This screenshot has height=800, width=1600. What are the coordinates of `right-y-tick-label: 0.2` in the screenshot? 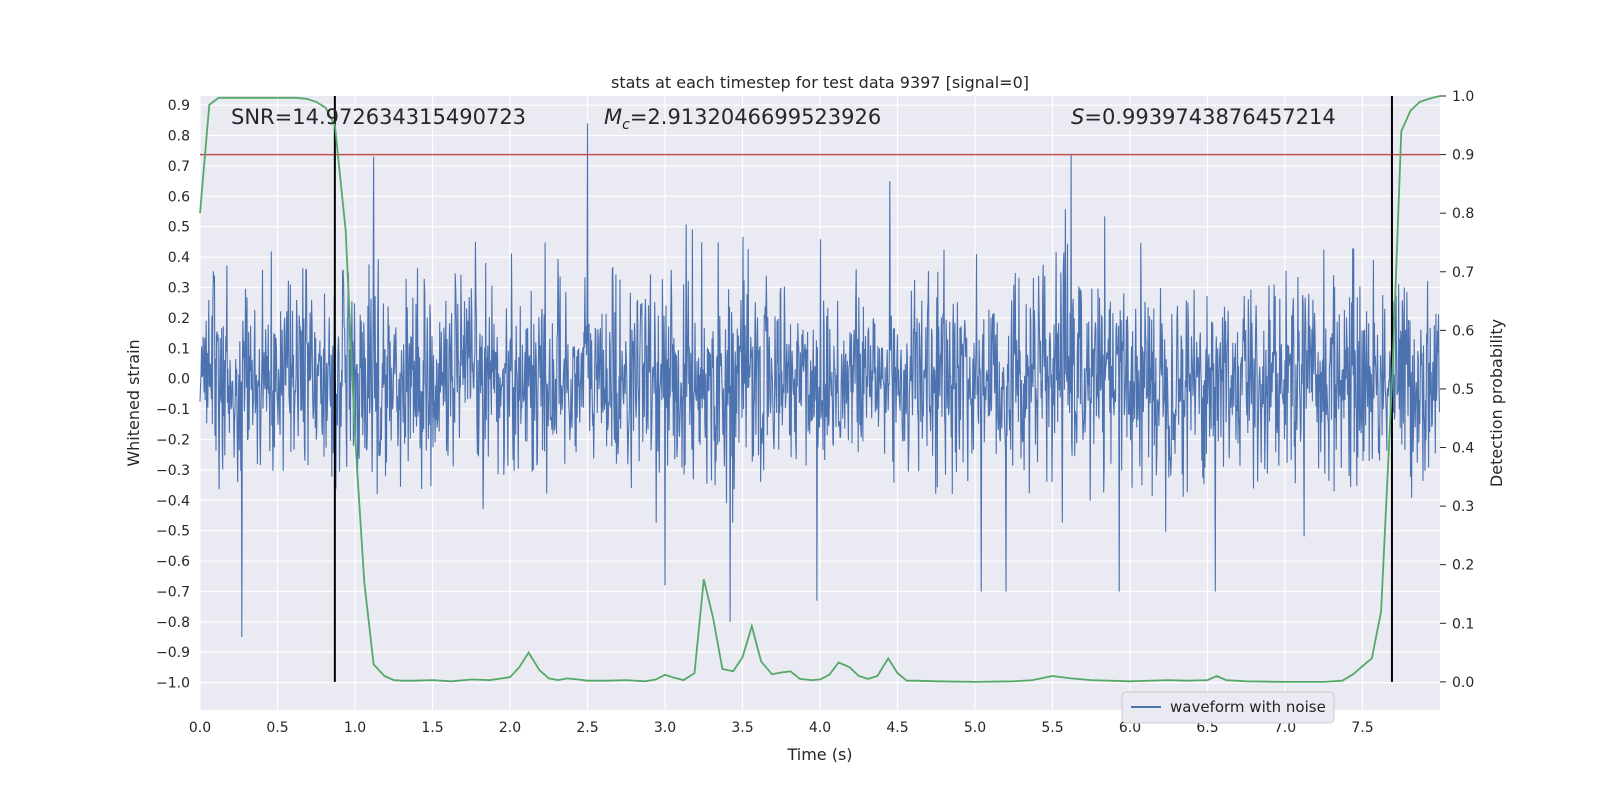 It's located at (1463, 566).